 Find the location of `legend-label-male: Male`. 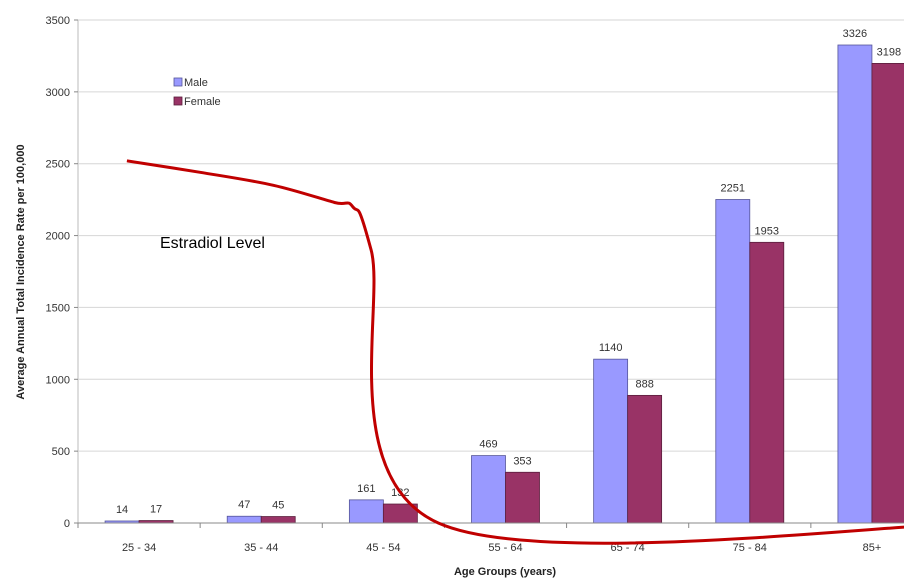

legend-label-male: Male is located at coordinates (196, 83).